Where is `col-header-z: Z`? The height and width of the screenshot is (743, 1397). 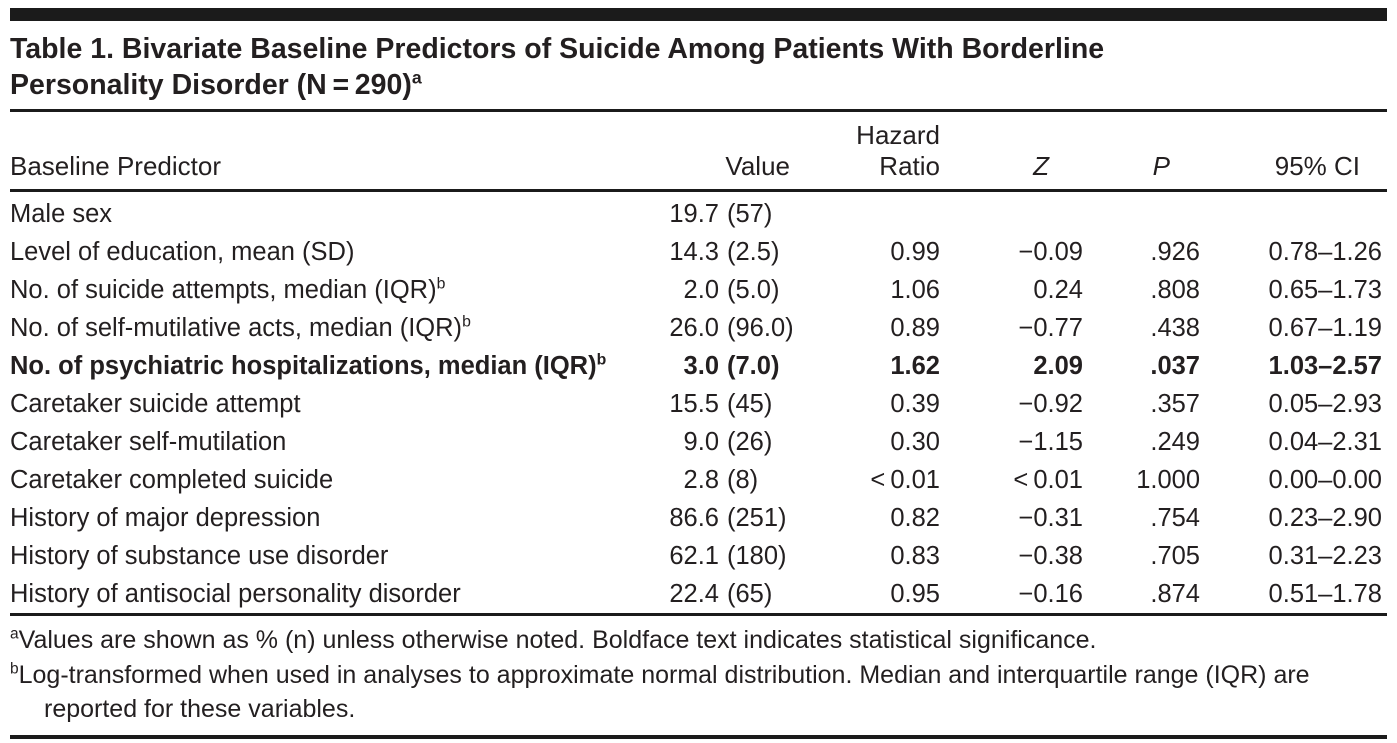
col-header-z: Z is located at coordinates (1013, 152).